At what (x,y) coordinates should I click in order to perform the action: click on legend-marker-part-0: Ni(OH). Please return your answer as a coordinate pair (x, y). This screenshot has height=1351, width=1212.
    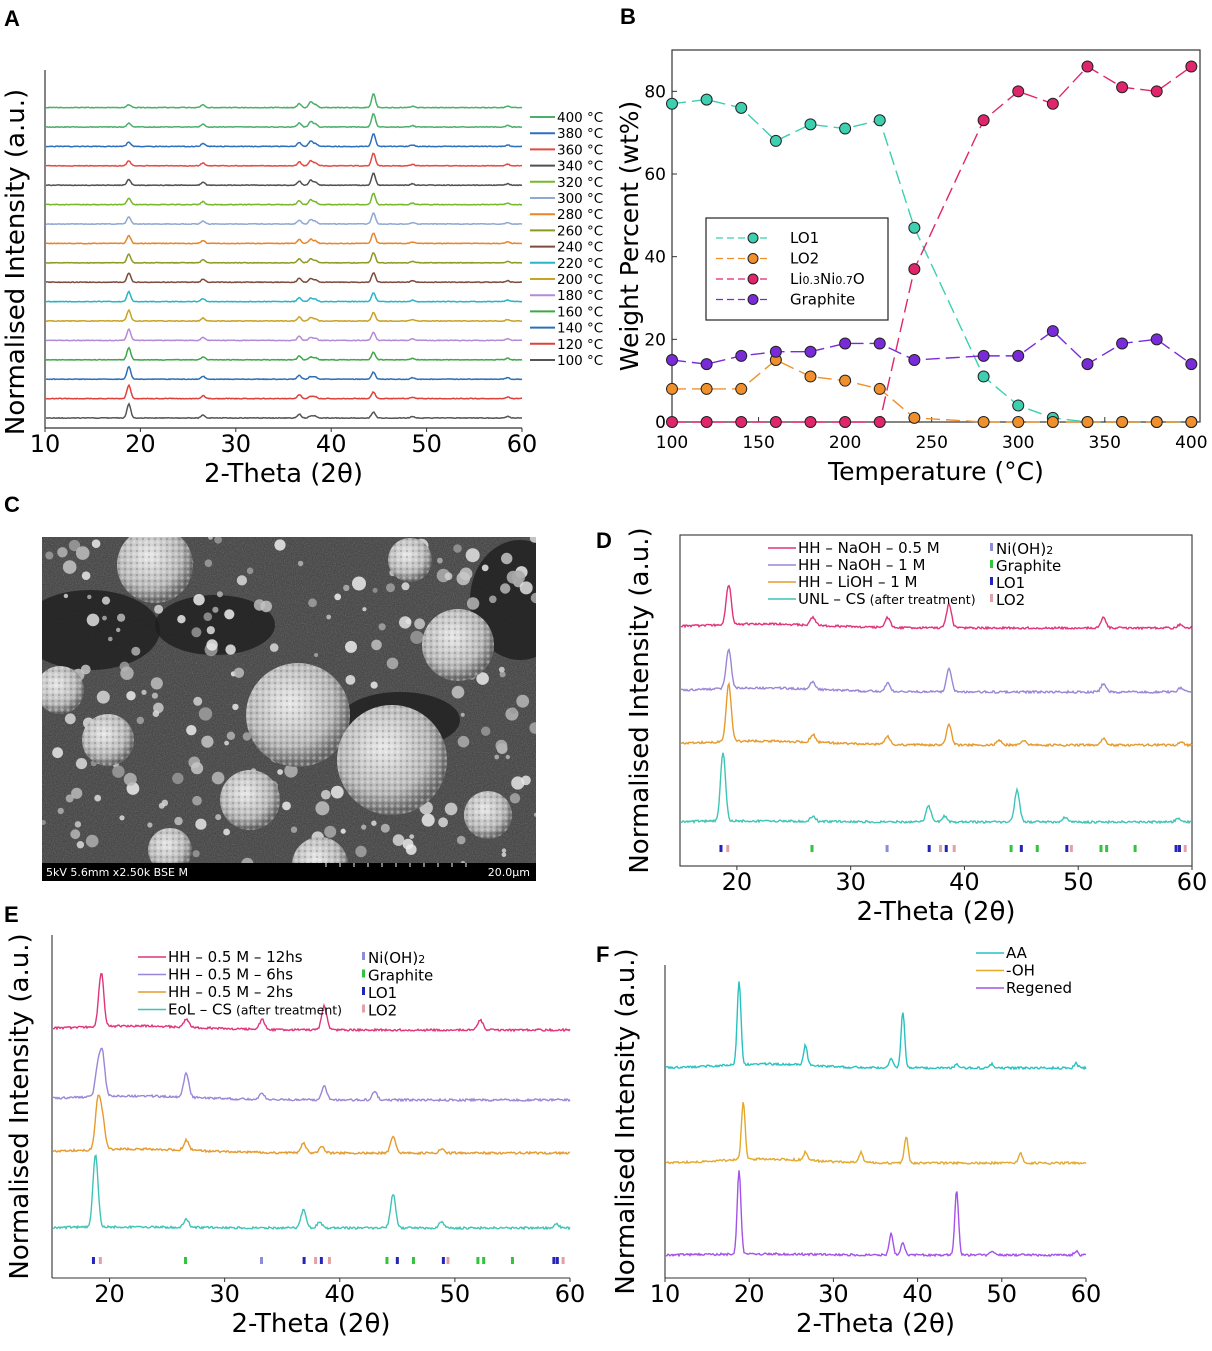
    Looking at the image, I should click on (393, 958).